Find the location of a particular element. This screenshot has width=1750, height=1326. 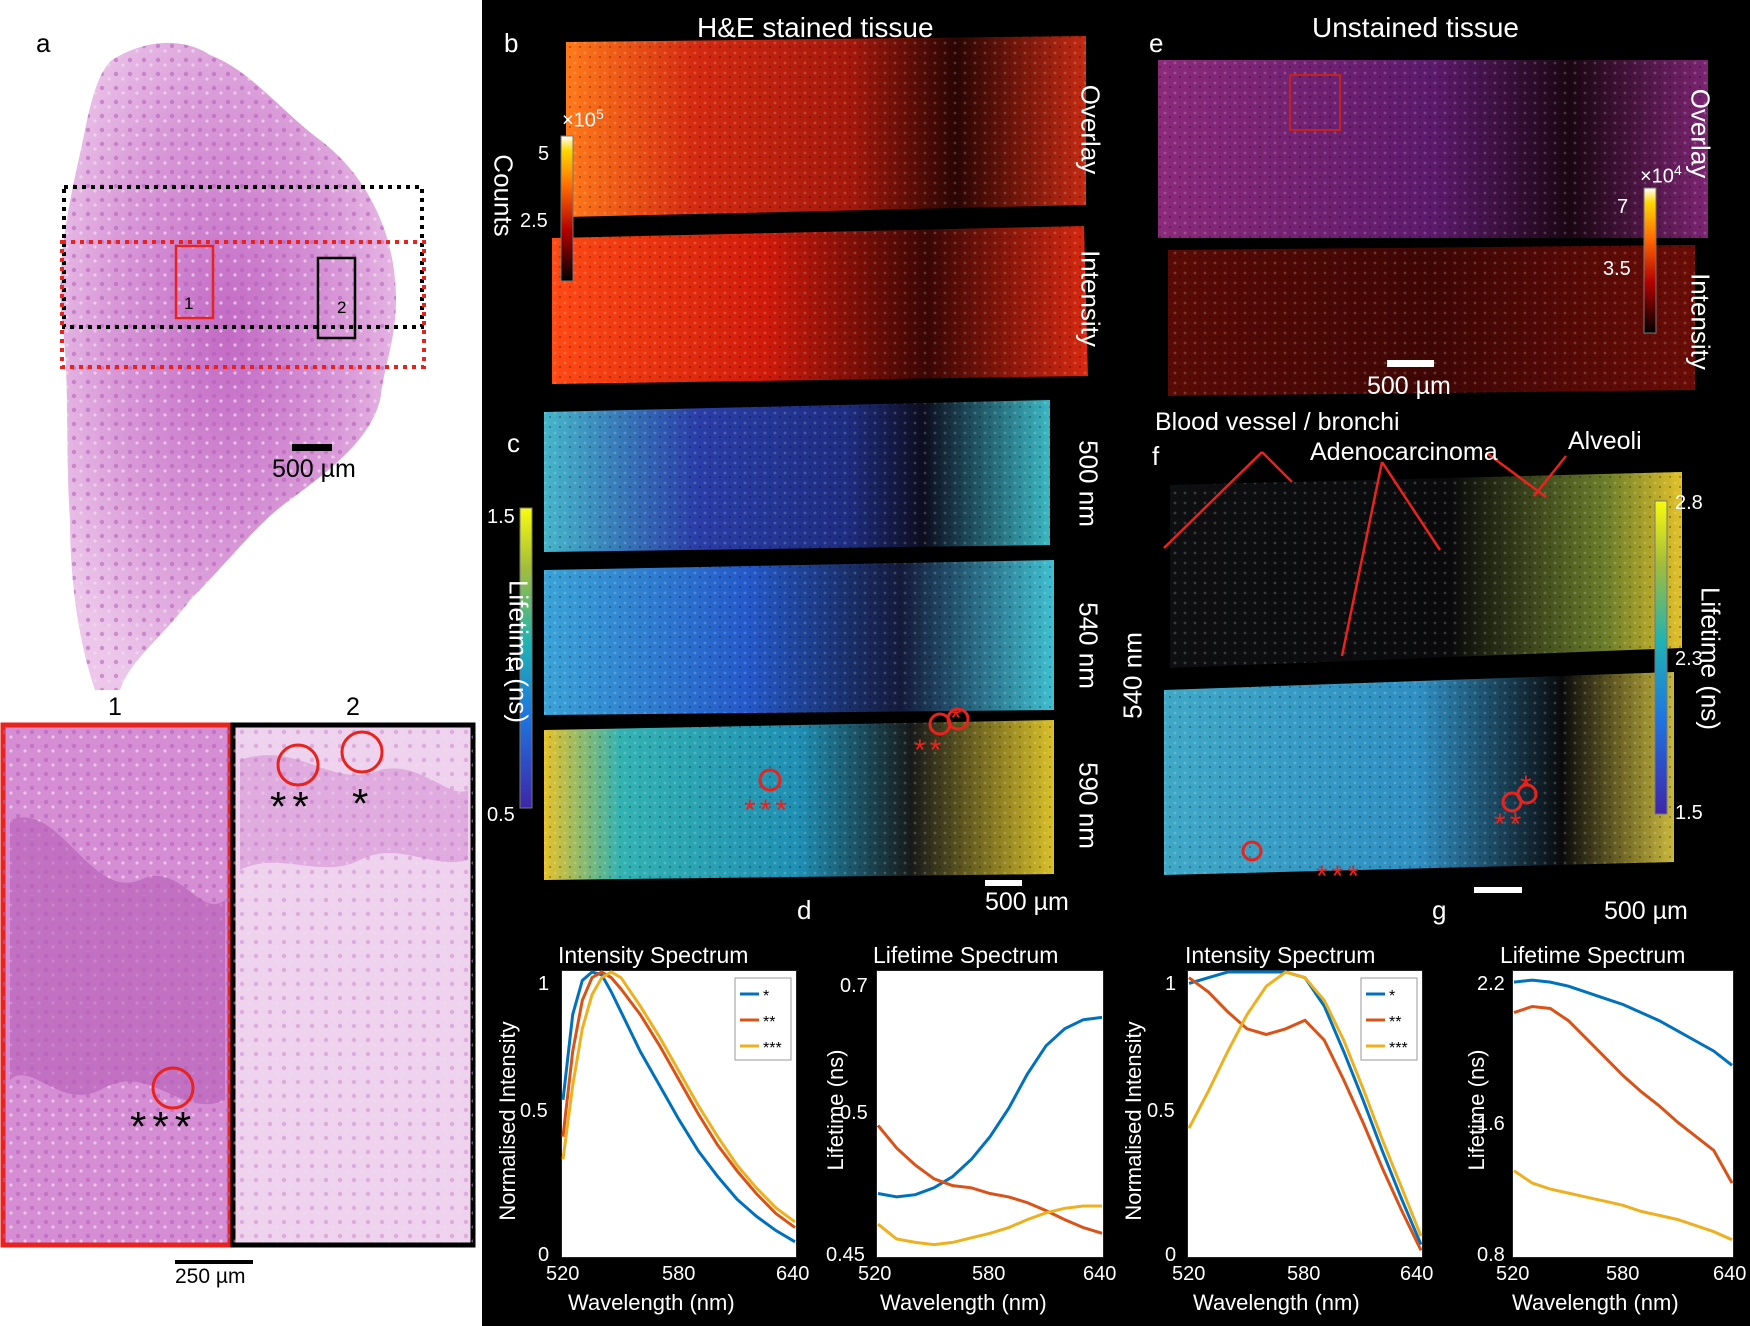

chart-1-legend-label-1: * is located at coordinates (766, 996).